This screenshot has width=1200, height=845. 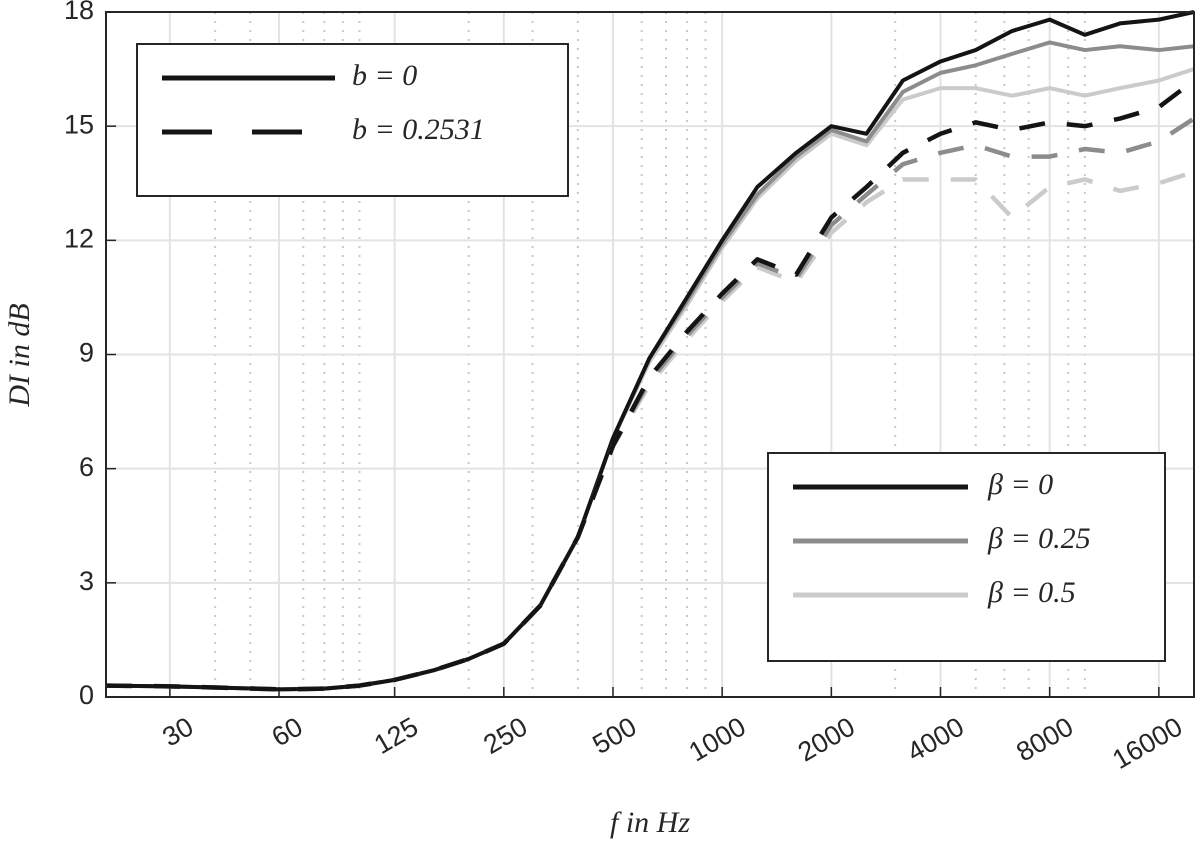 I want to click on x-tick-label: 4000, so click(x=935, y=739).